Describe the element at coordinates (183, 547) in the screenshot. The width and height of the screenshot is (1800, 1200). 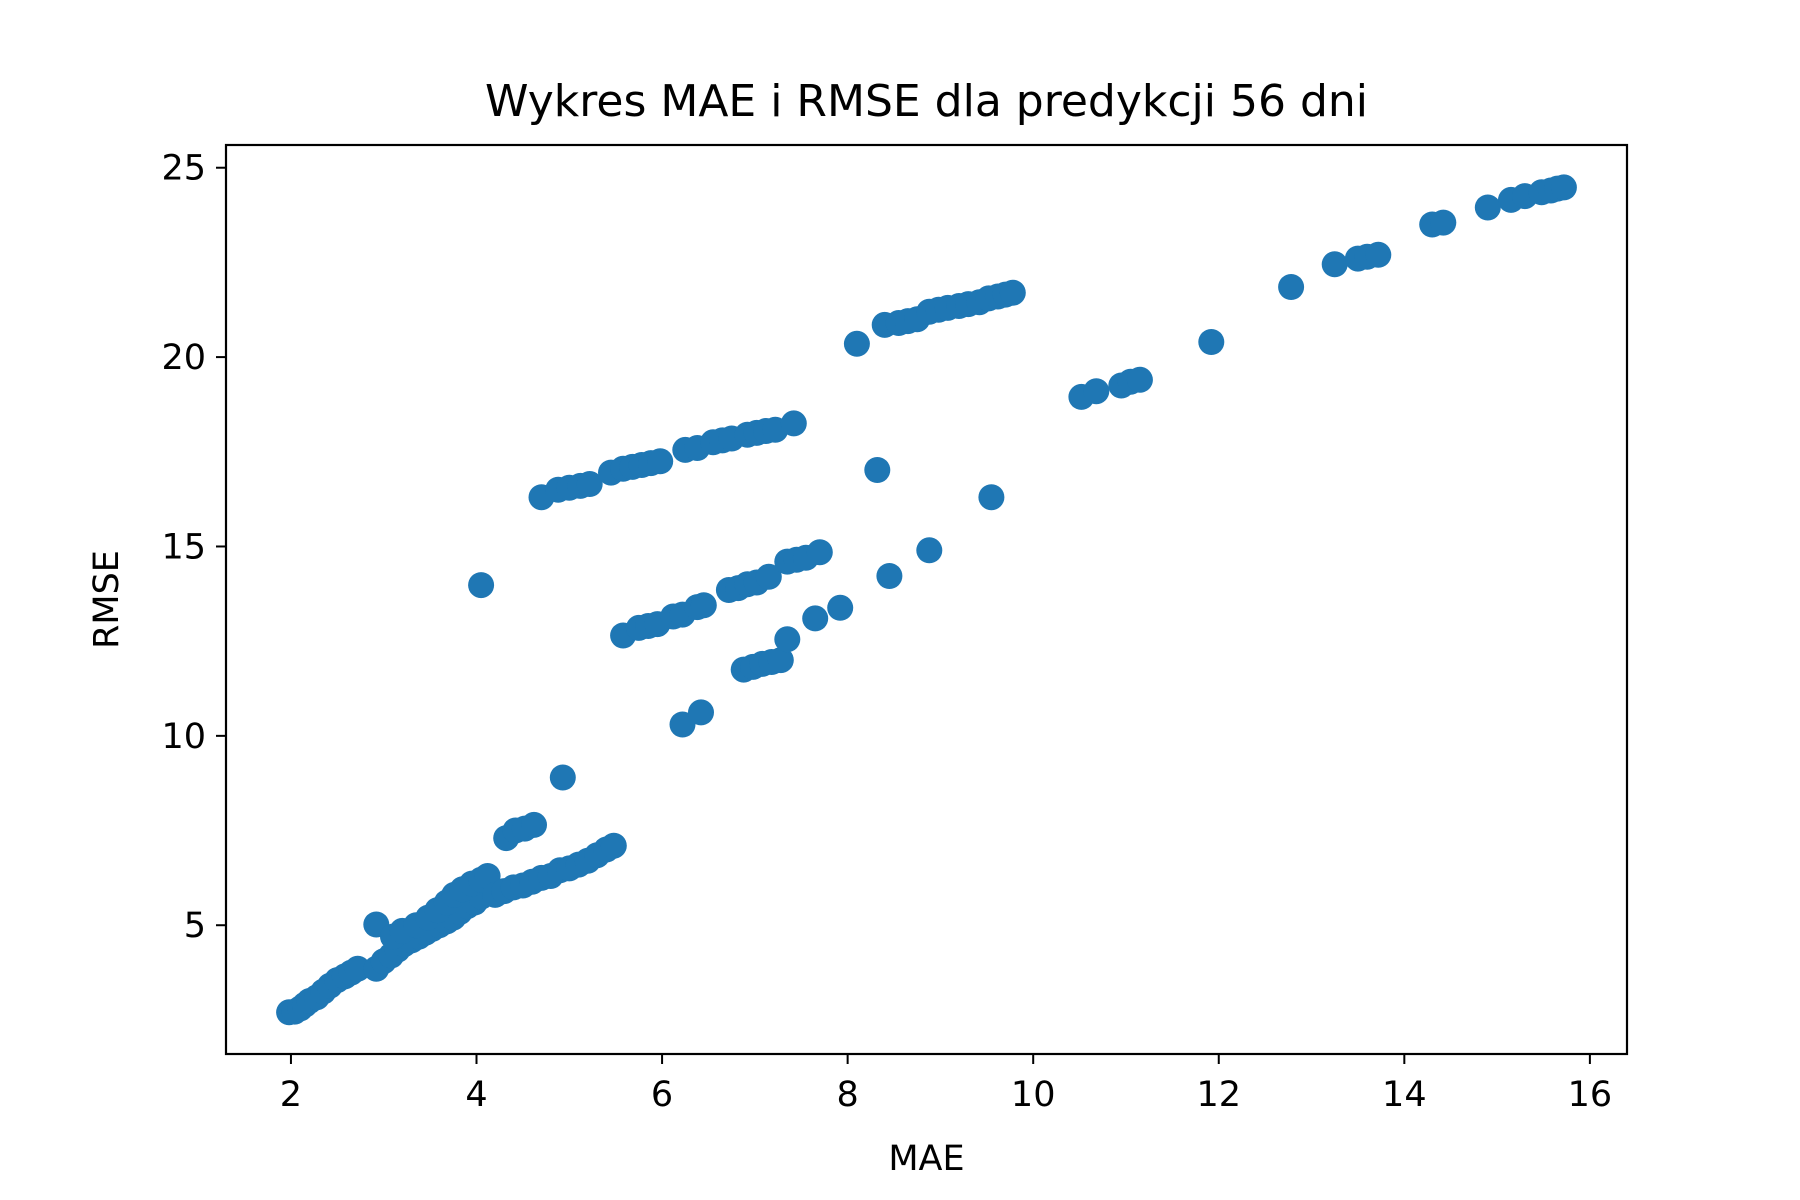
I see `y-tick-label: 15` at that location.